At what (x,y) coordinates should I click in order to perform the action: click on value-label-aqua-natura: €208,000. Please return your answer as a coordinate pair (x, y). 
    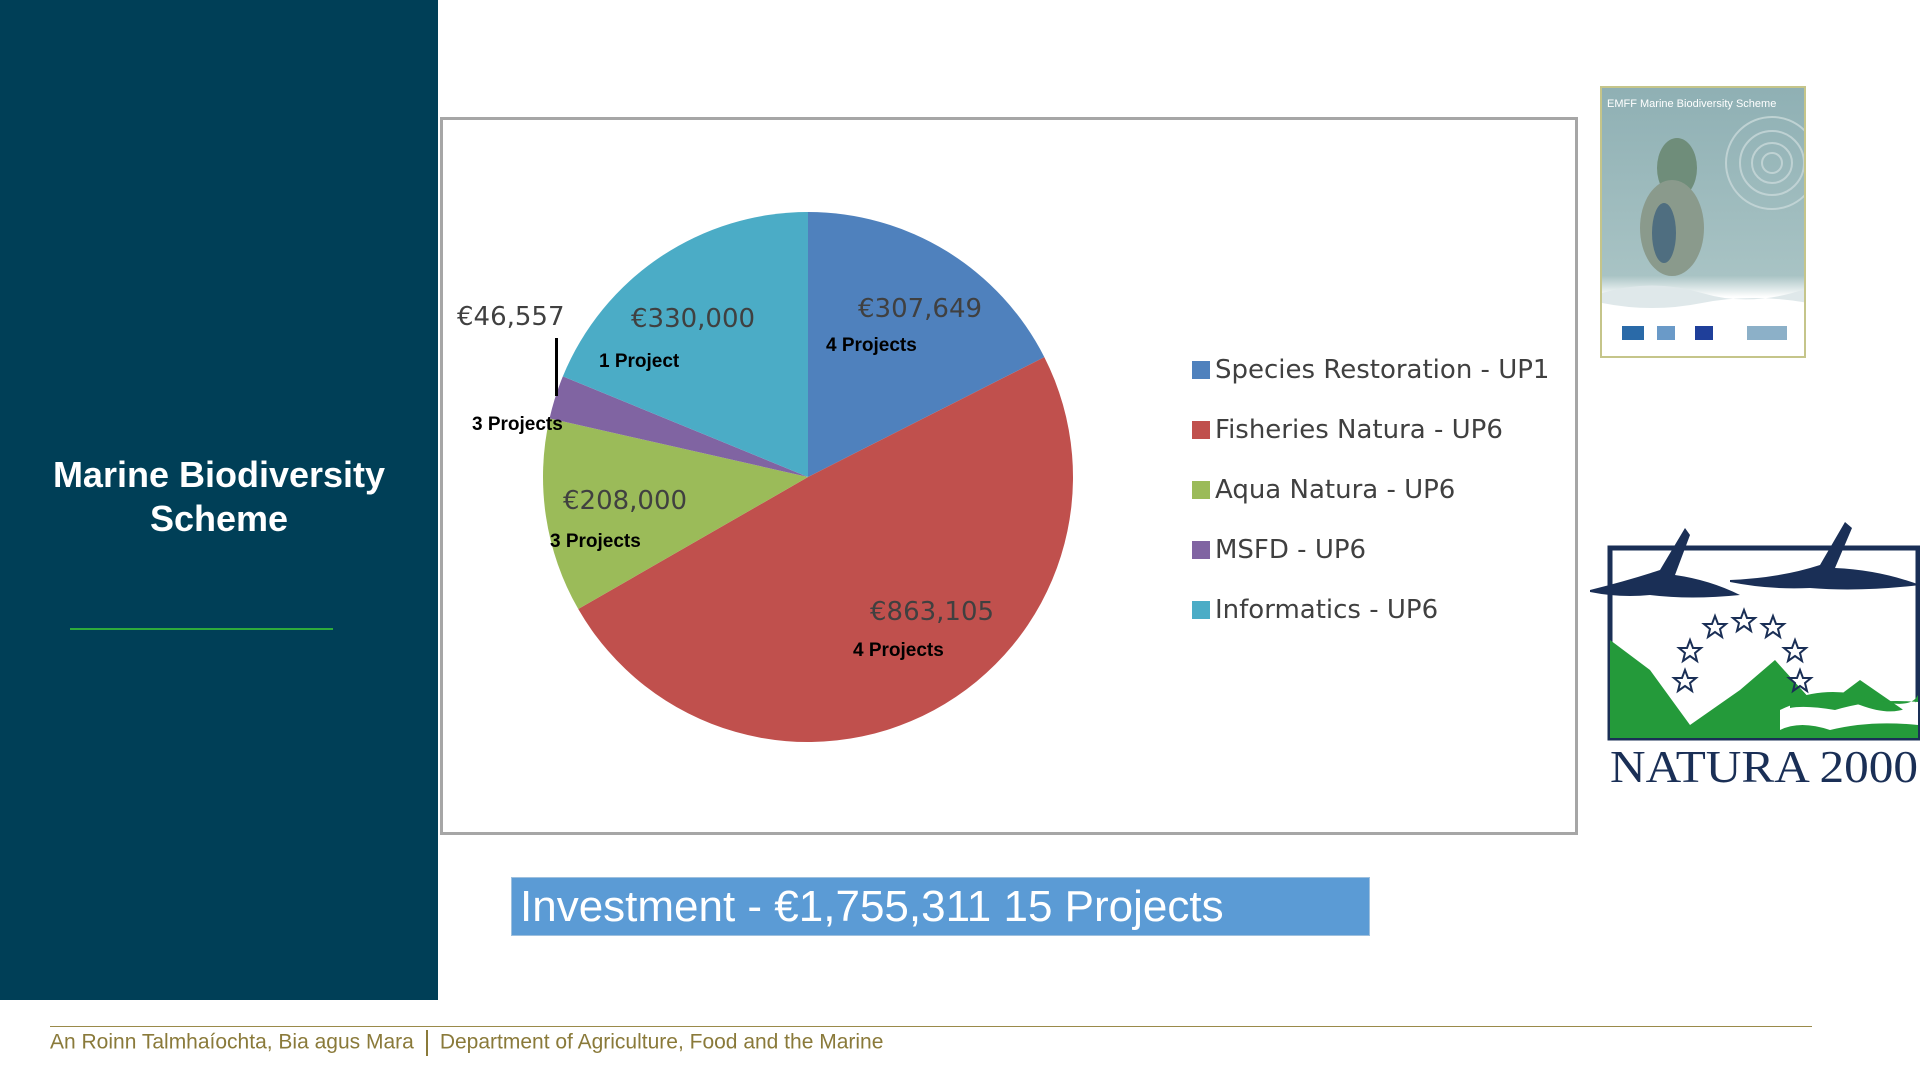
    Looking at the image, I should click on (625, 501).